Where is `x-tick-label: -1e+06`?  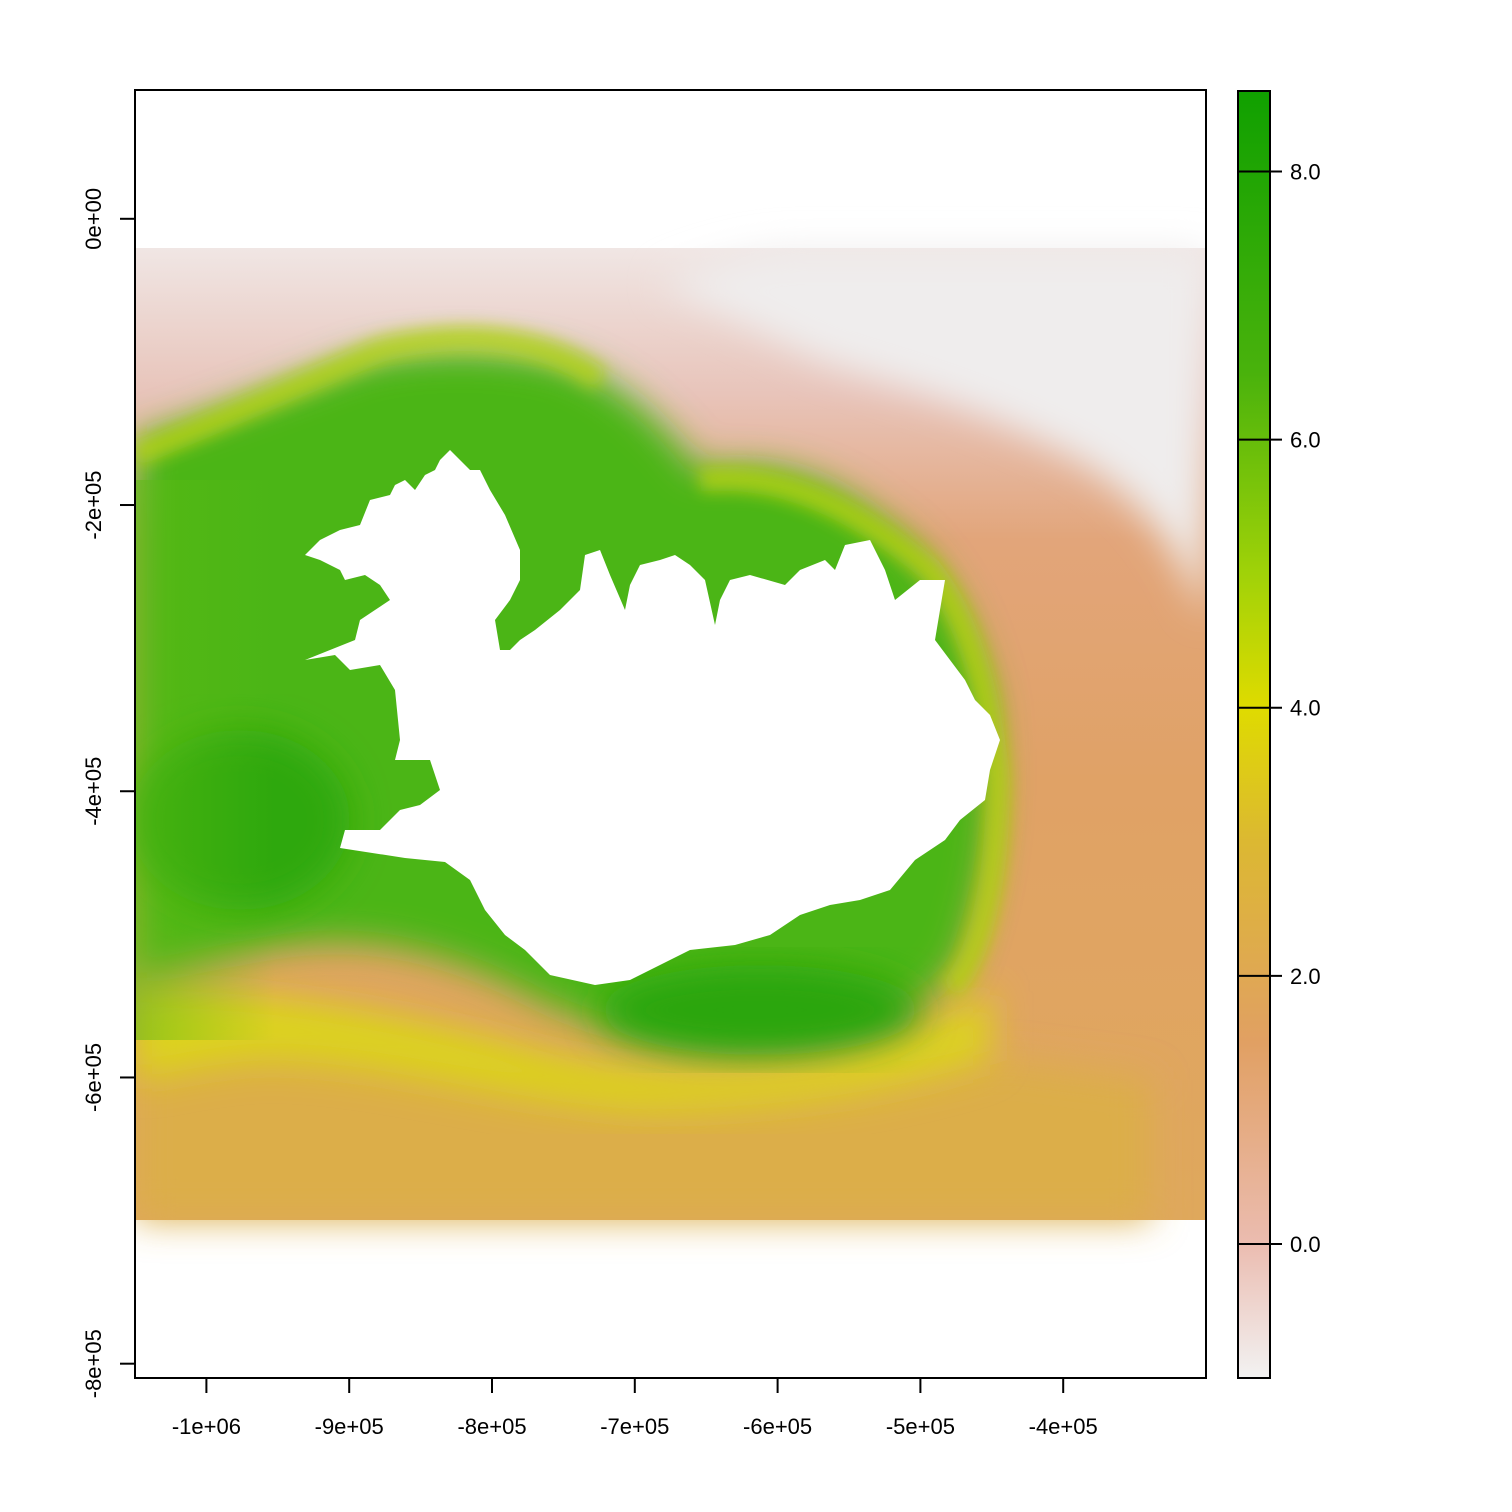
x-tick-label: -1e+06 is located at coordinates (206, 1426).